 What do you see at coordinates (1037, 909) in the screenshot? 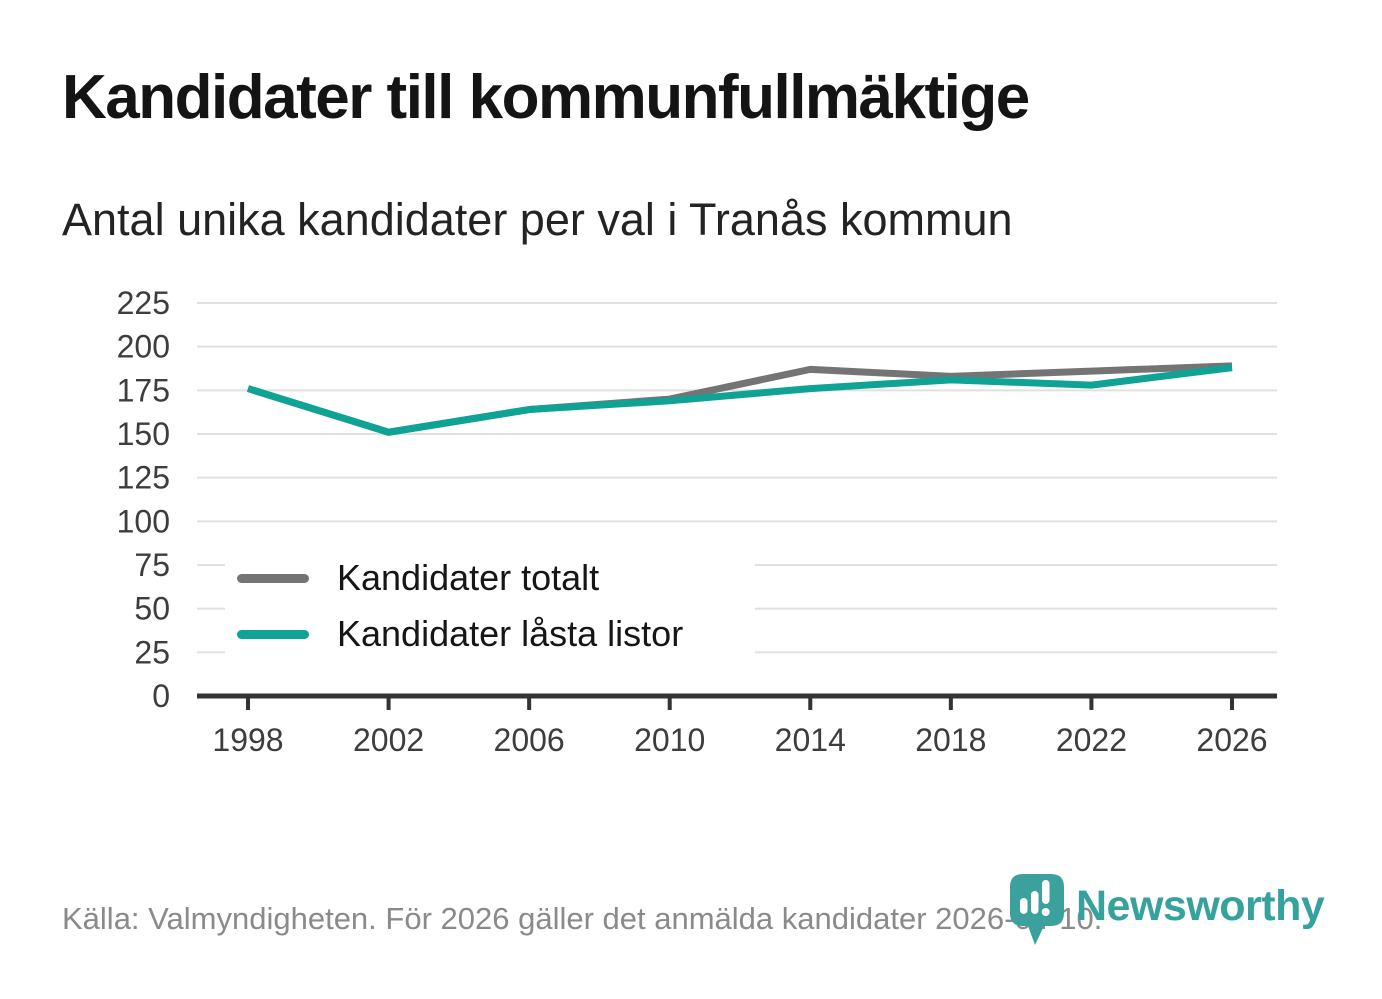
I see `newsworthy-badge-icon` at bounding box center [1037, 909].